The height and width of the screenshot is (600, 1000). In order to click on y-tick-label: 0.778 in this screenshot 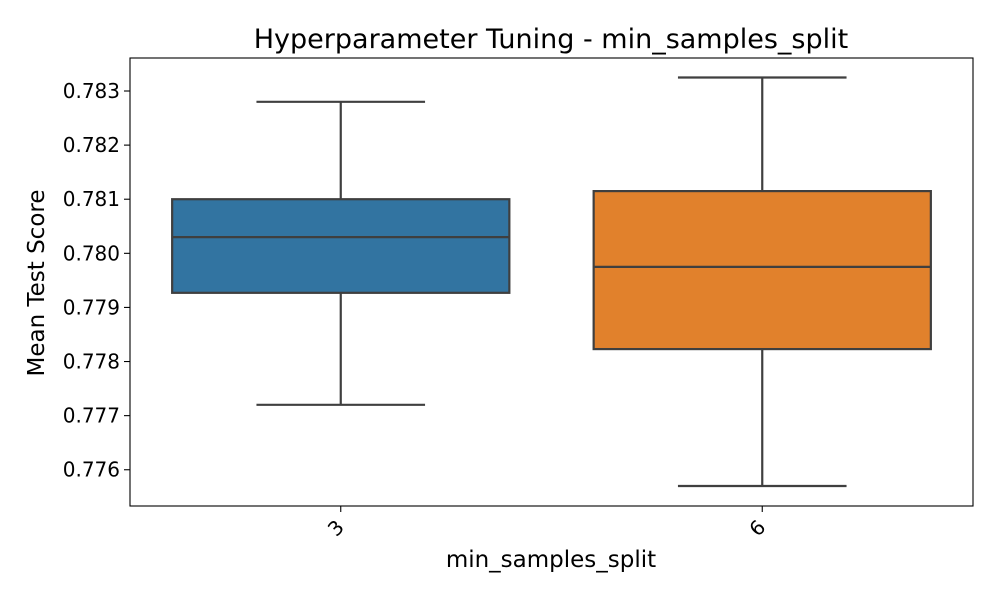, I will do `click(91, 362)`.